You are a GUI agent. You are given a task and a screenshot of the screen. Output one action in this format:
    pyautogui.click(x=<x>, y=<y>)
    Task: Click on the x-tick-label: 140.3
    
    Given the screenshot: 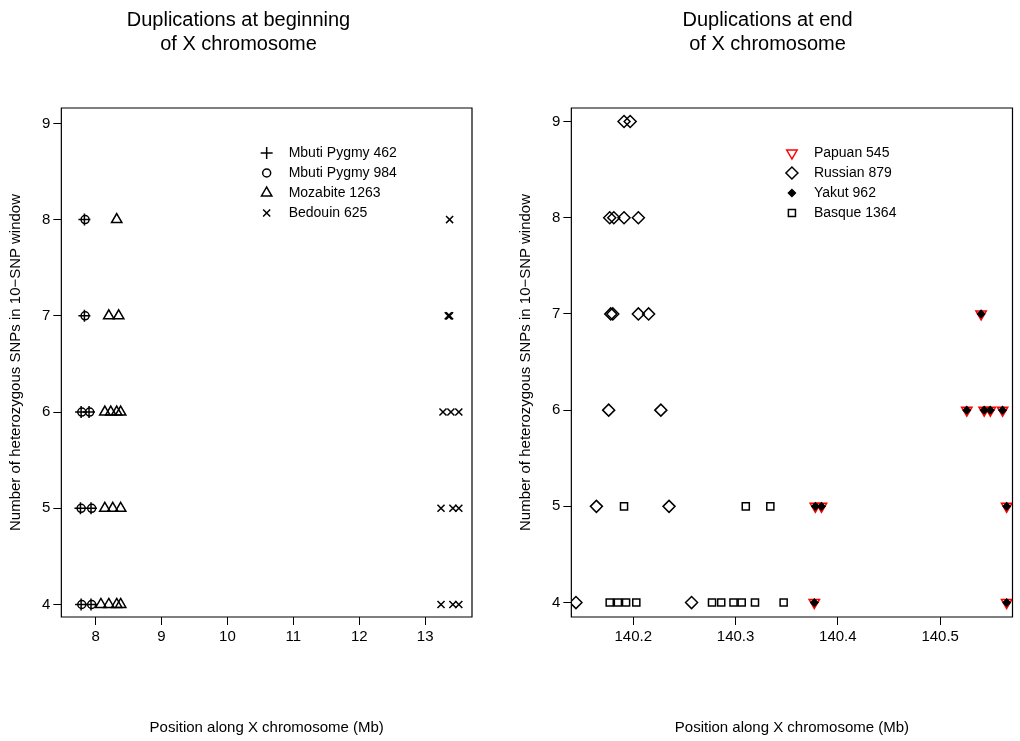 What is the action you would take?
    pyautogui.click(x=735, y=636)
    